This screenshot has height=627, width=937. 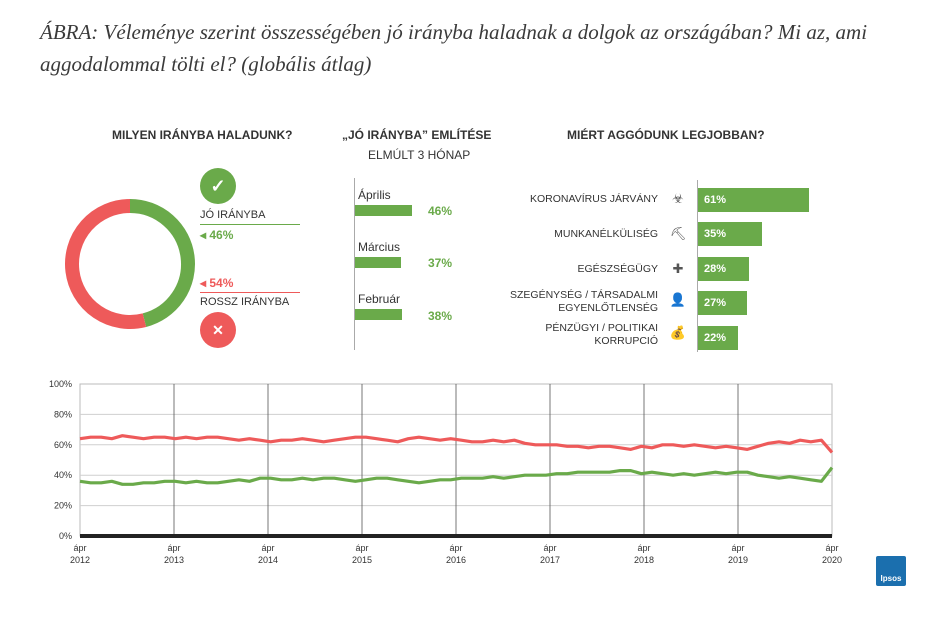 I want to click on x-tick-year-label: 2013, so click(x=174, y=560).